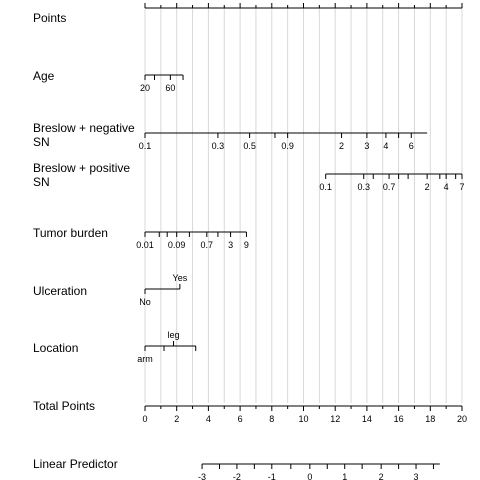  What do you see at coordinates (237, 476) in the screenshot?
I see `tick-label: -2` at bounding box center [237, 476].